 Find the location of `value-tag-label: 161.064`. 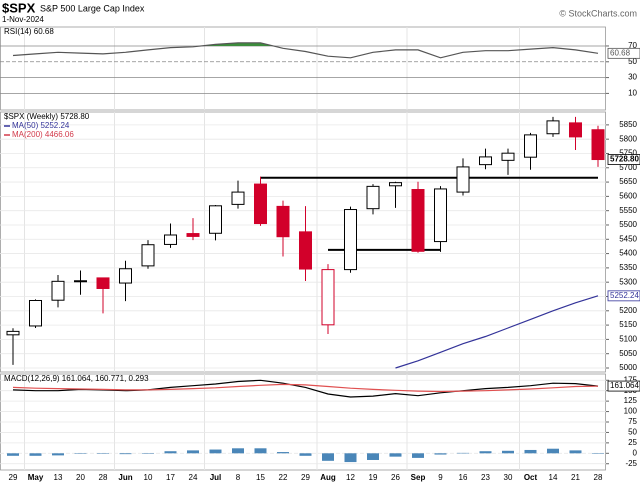

value-tag-label: 161.064 is located at coordinates (624, 385).